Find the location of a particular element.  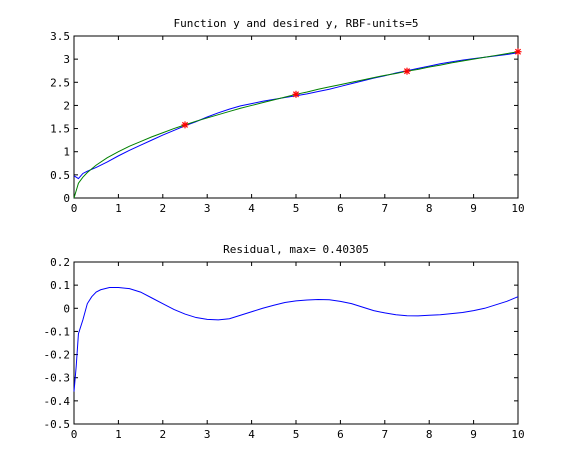

function-x-tick-label: 5 is located at coordinates (296, 208).